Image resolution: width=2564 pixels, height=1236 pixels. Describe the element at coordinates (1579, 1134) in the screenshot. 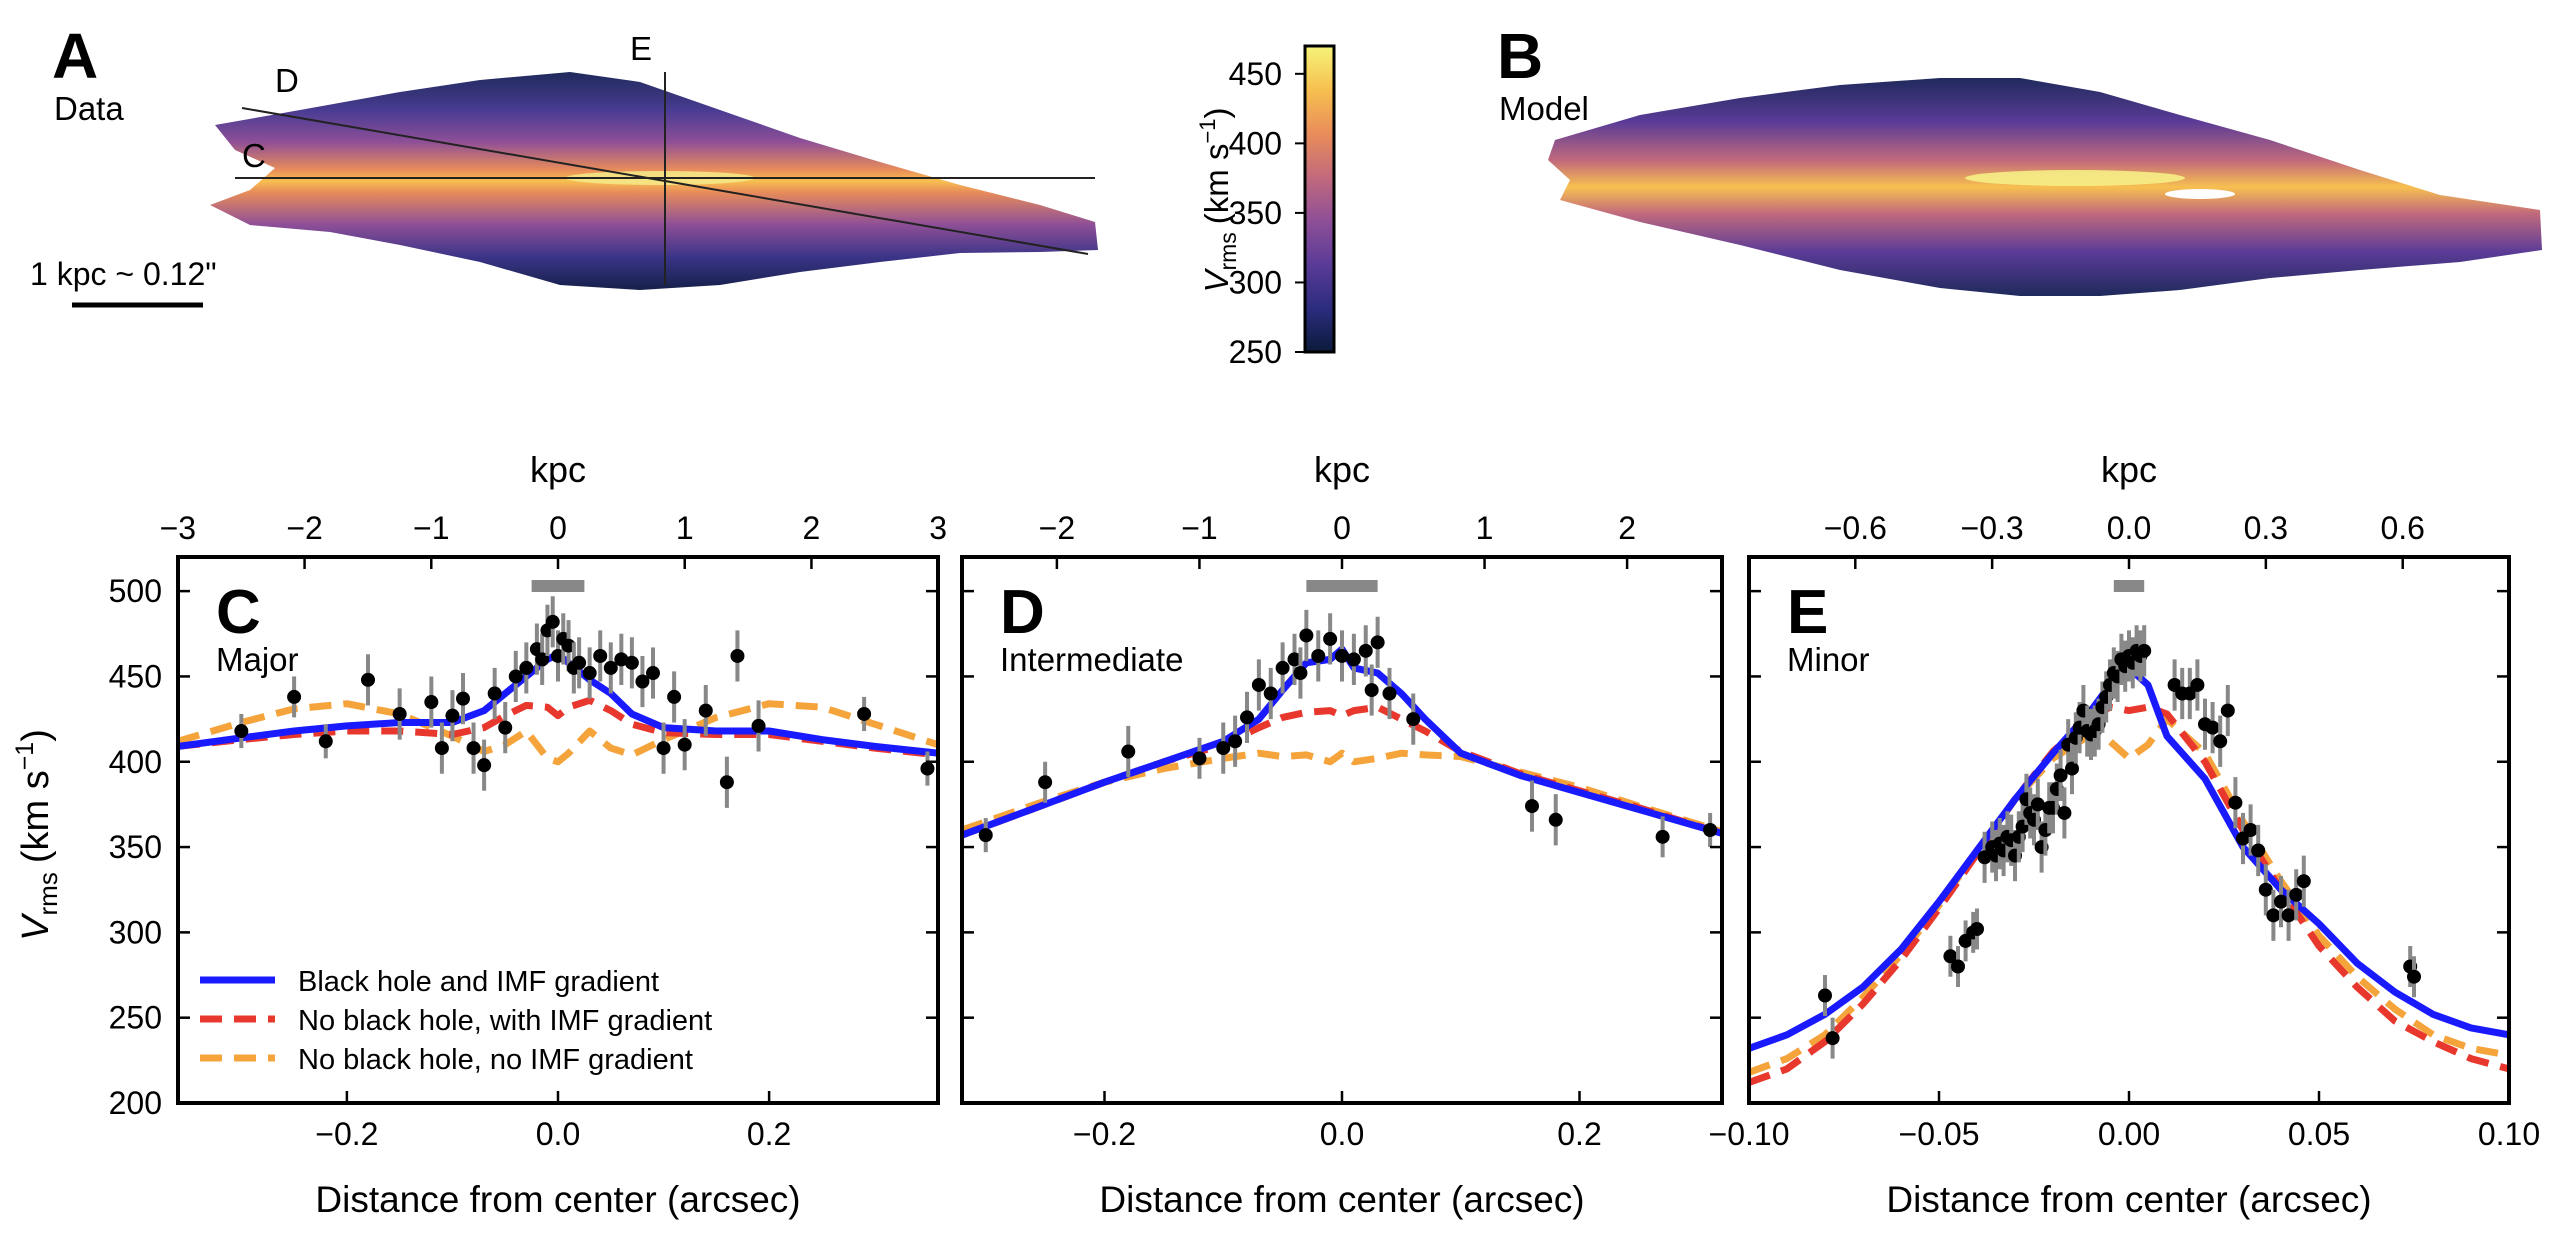

I see `x-tick-label: 0.2` at that location.